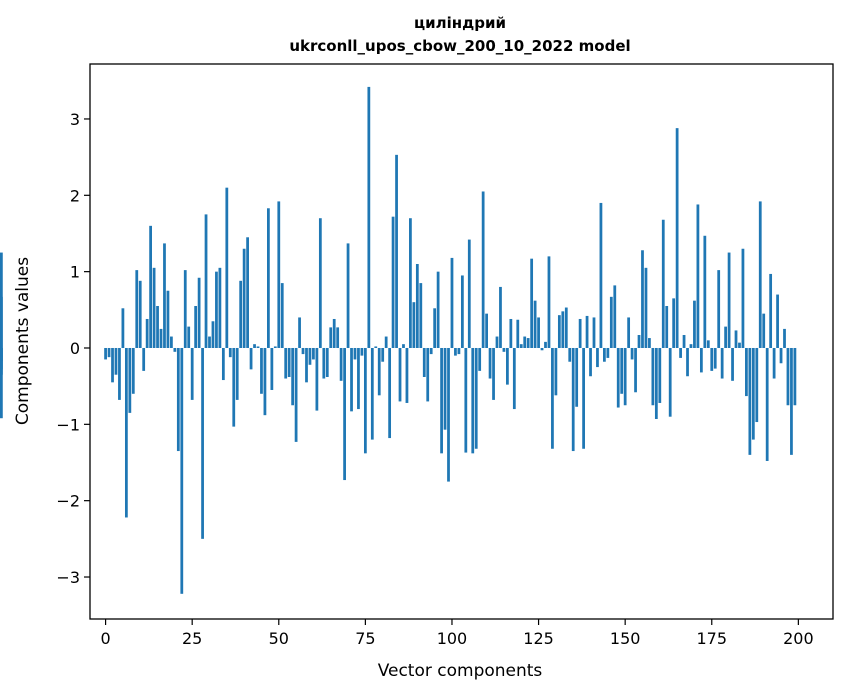  What do you see at coordinates (68, 501) in the screenshot?
I see `y-tick-label: −2` at bounding box center [68, 501].